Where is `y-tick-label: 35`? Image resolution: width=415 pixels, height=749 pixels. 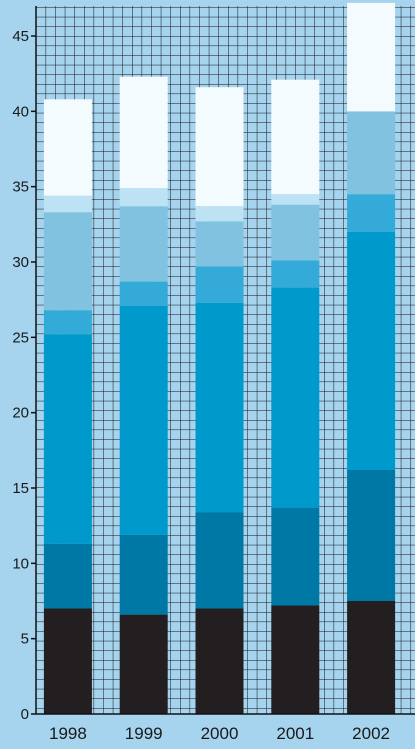 y-tick-label: 35 is located at coordinates (20, 187).